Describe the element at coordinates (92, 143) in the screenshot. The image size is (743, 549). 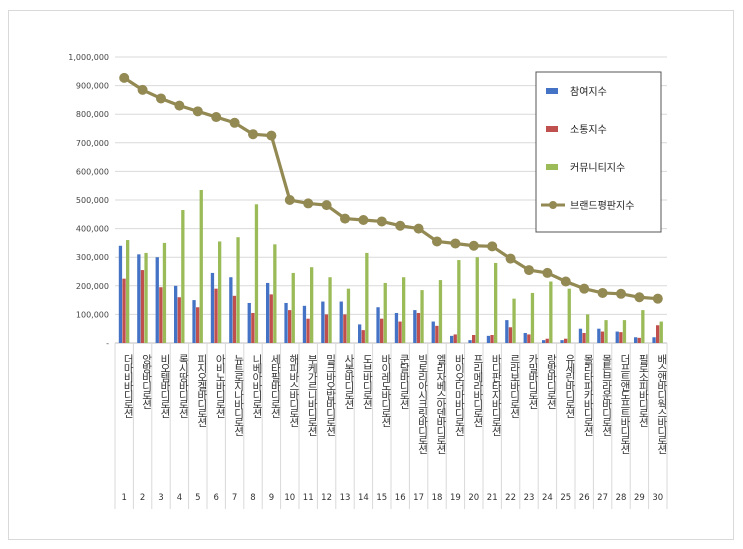
I see `y-tick-label: 700,000` at that location.